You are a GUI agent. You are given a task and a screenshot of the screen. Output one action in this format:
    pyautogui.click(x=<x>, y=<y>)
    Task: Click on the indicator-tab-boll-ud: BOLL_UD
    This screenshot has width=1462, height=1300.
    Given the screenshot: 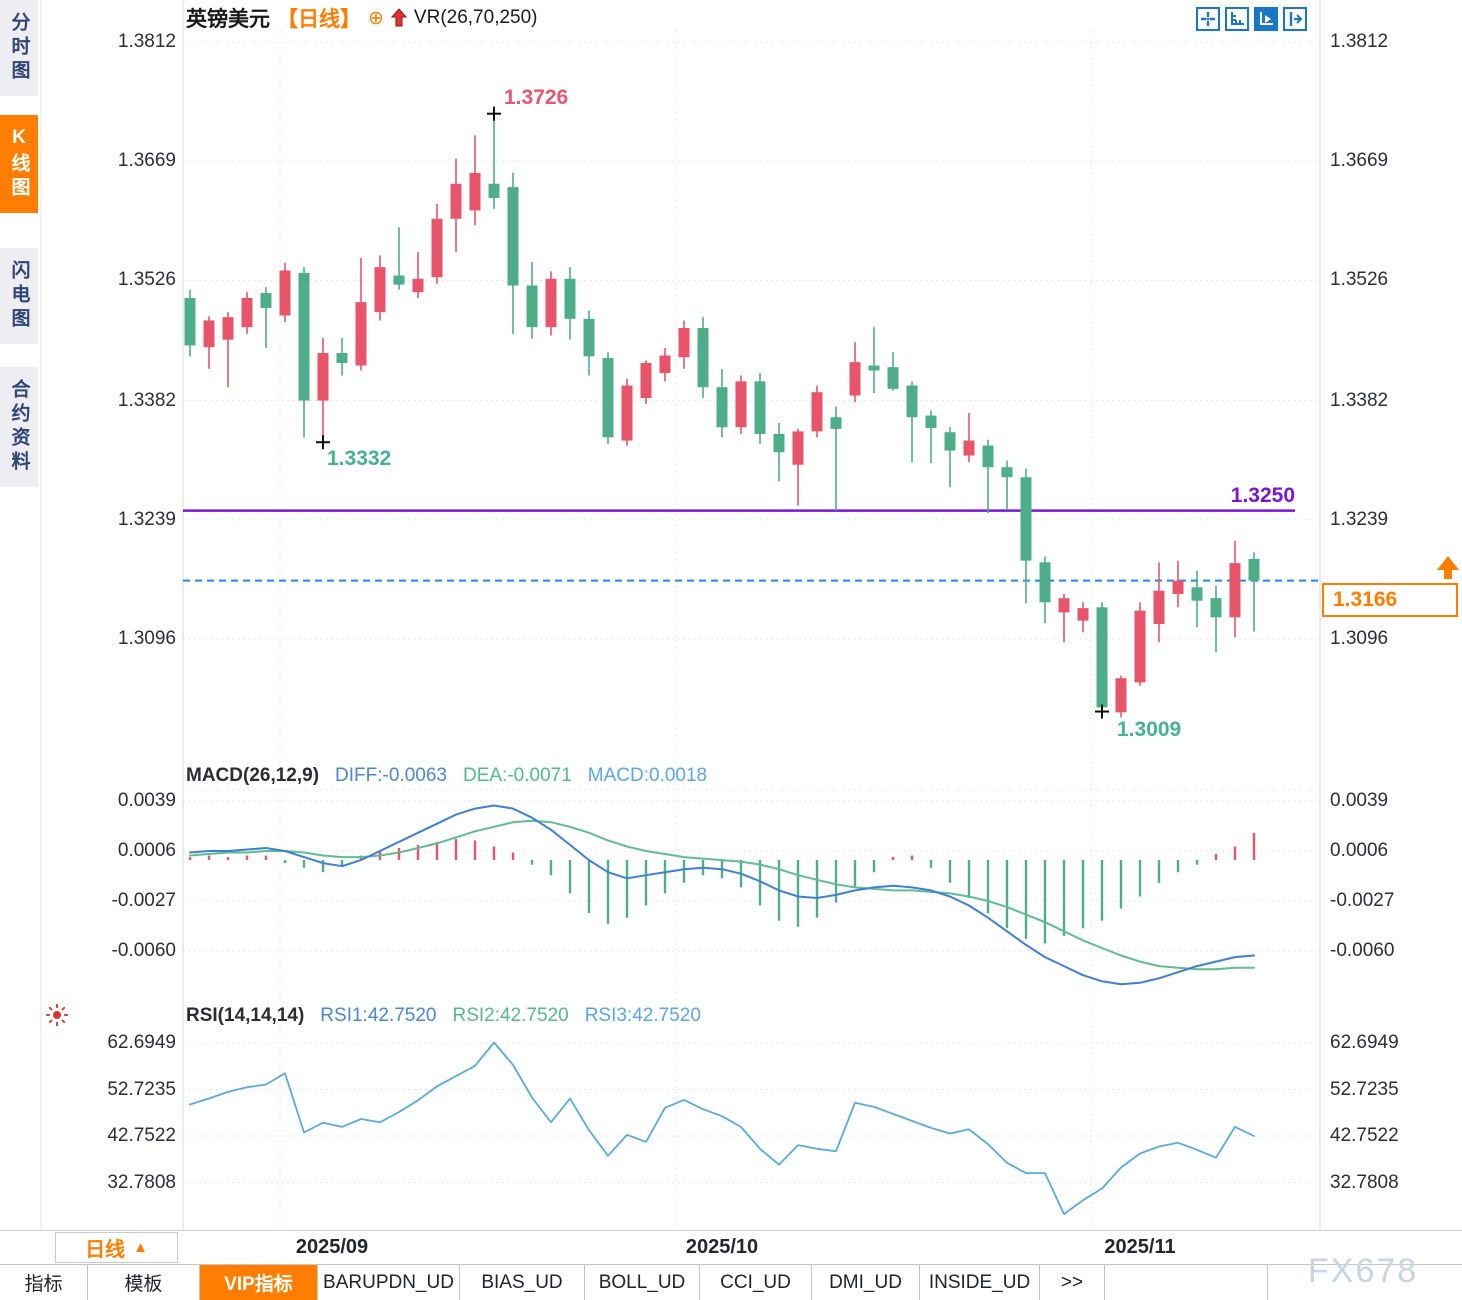 What is the action you would take?
    pyautogui.click(x=642, y=1282)
    